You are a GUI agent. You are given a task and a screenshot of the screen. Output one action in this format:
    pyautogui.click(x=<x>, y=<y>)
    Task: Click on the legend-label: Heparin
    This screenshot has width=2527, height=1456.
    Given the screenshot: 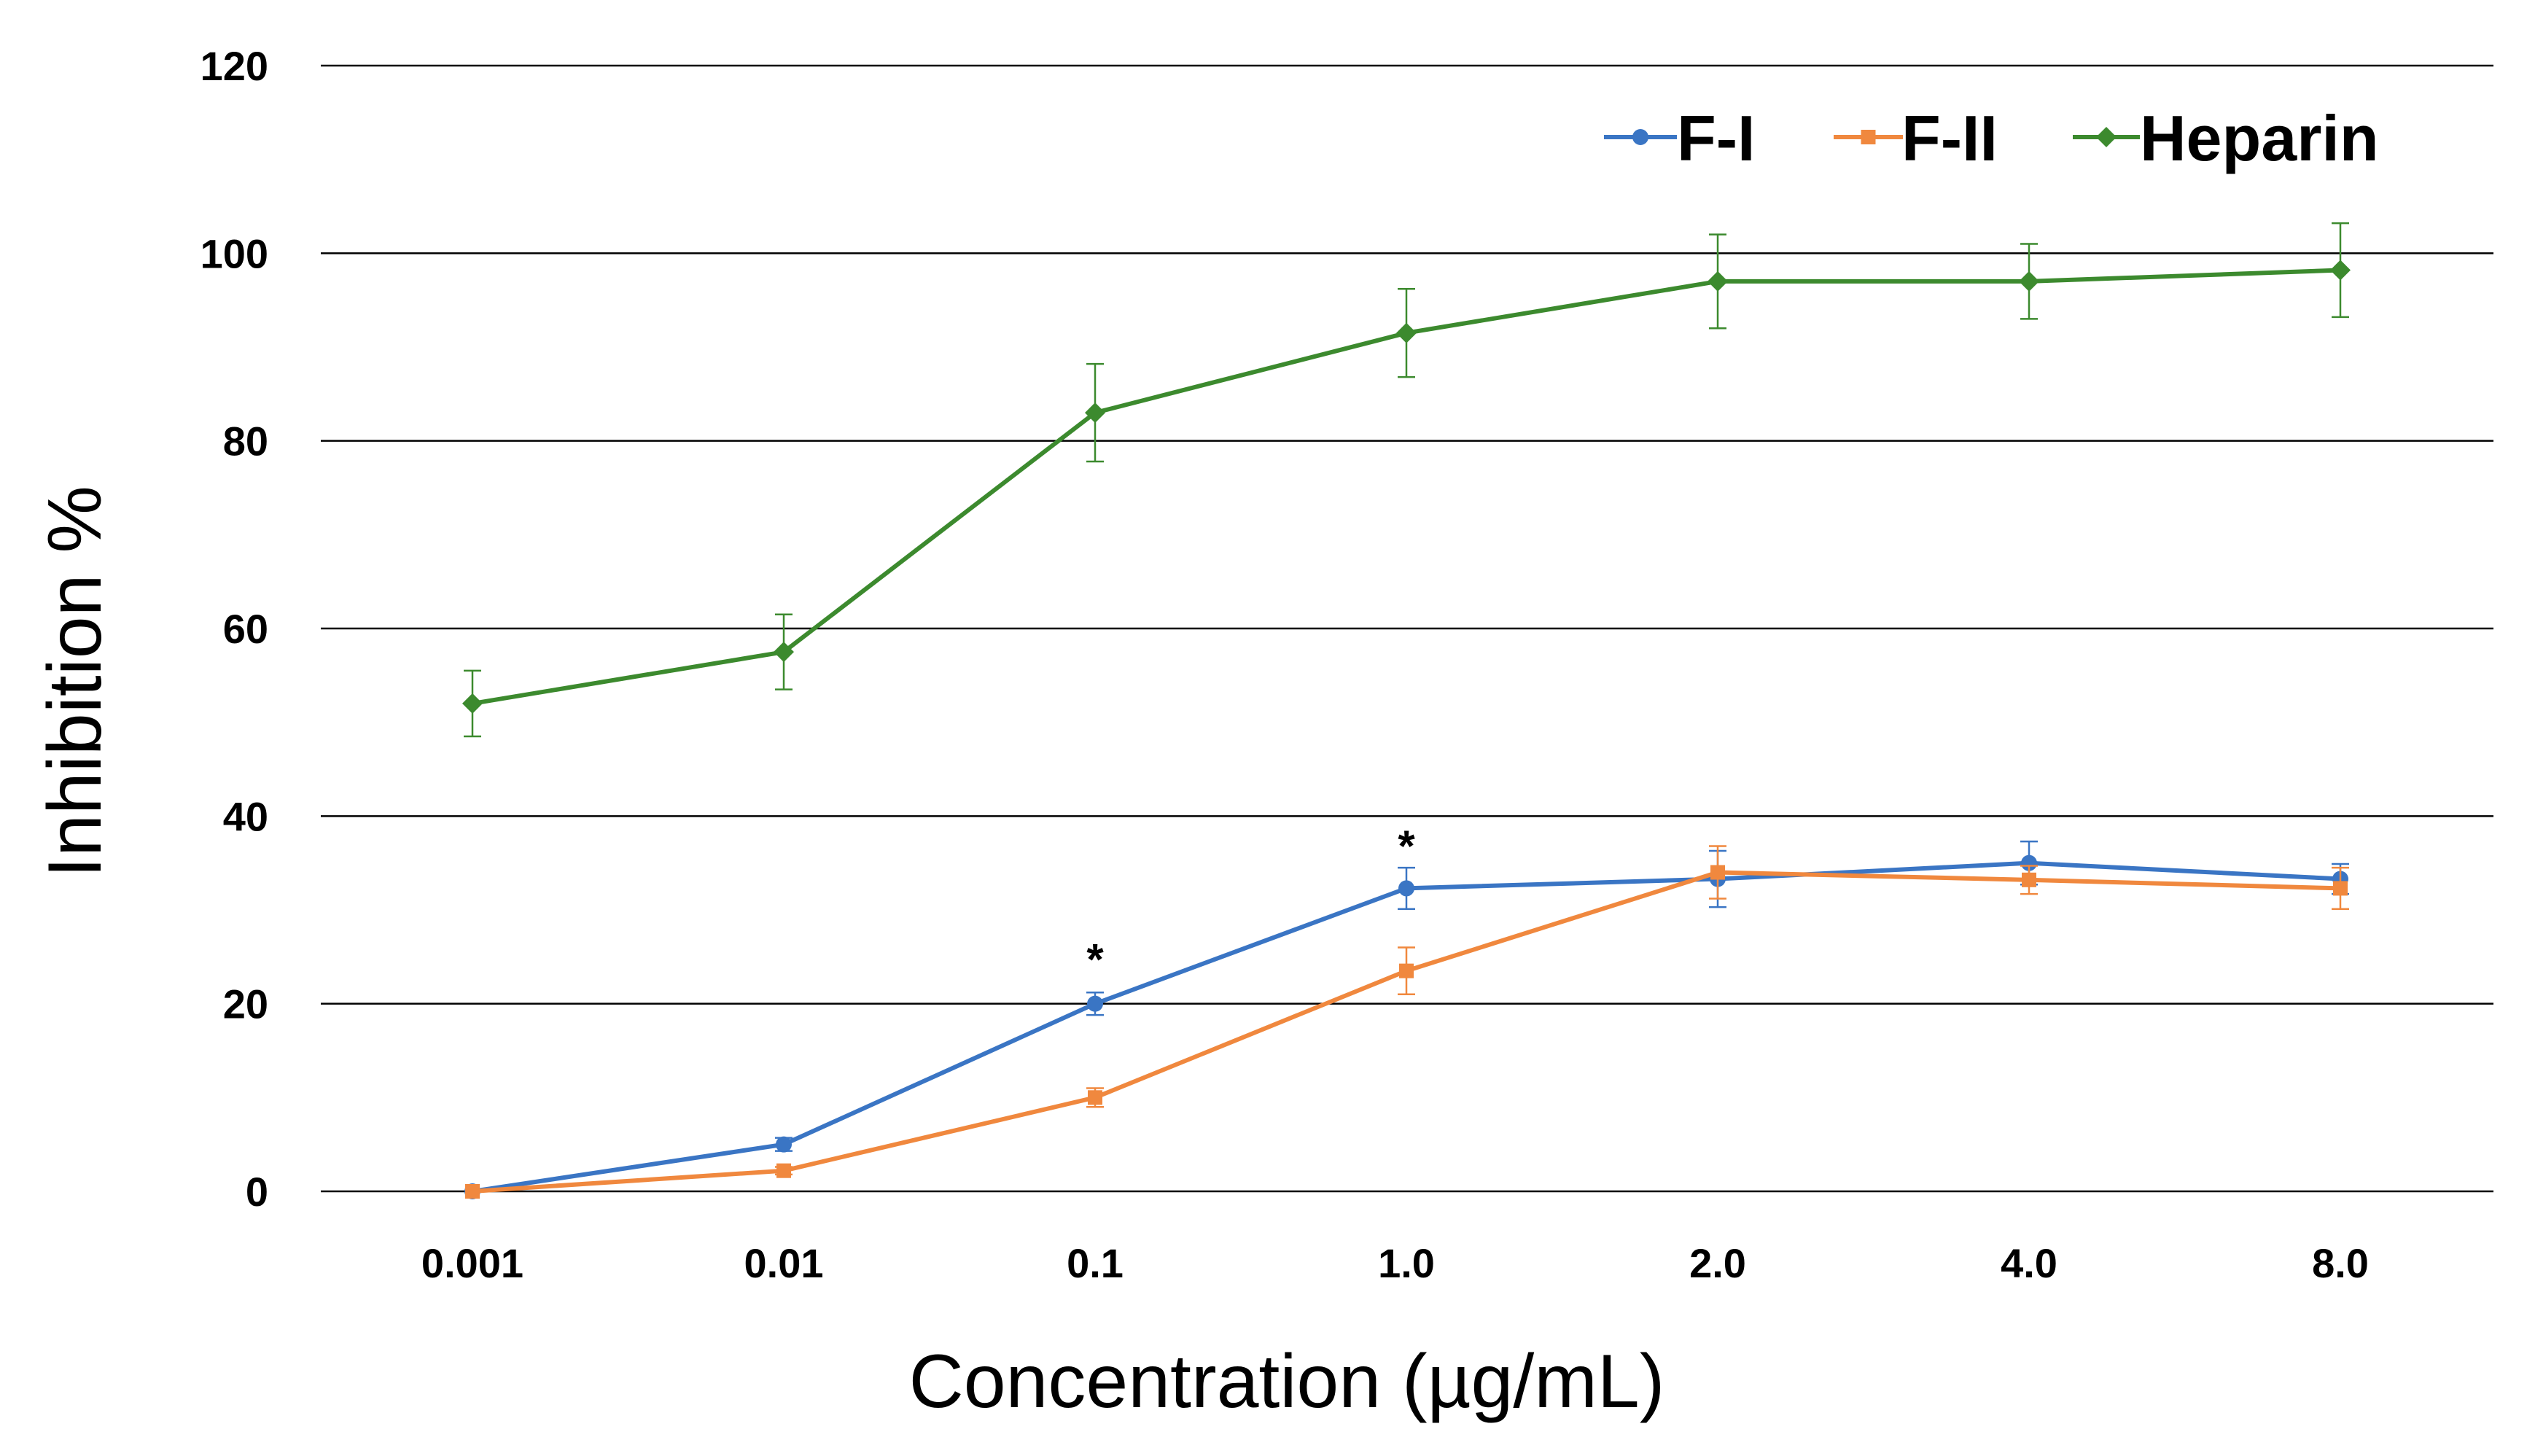 What is the action you would take?
    pyautogui.click(x=2259, y=138)
    